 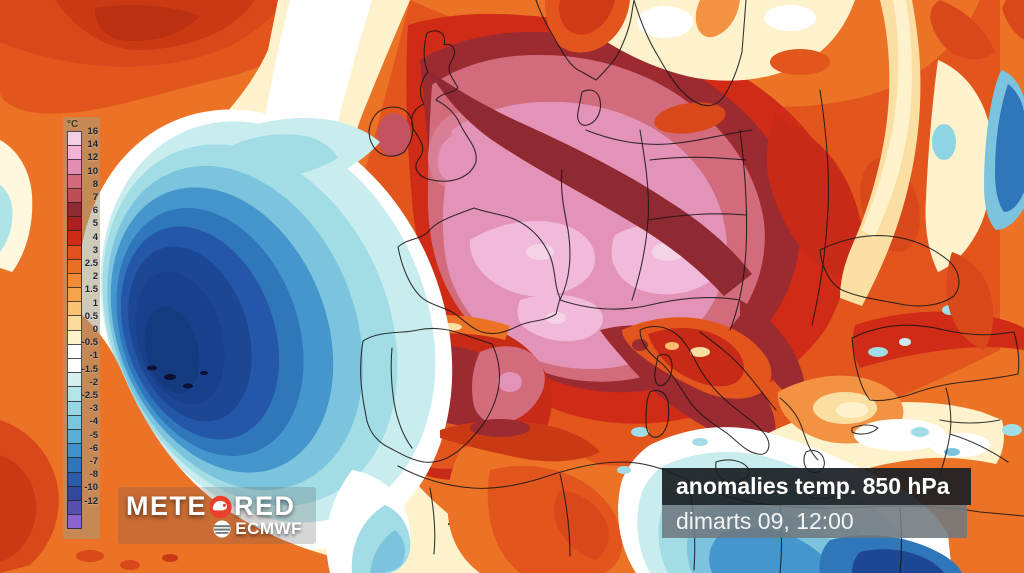 I want to click on legend-unit-label: °C, so click(x=73, y=124).